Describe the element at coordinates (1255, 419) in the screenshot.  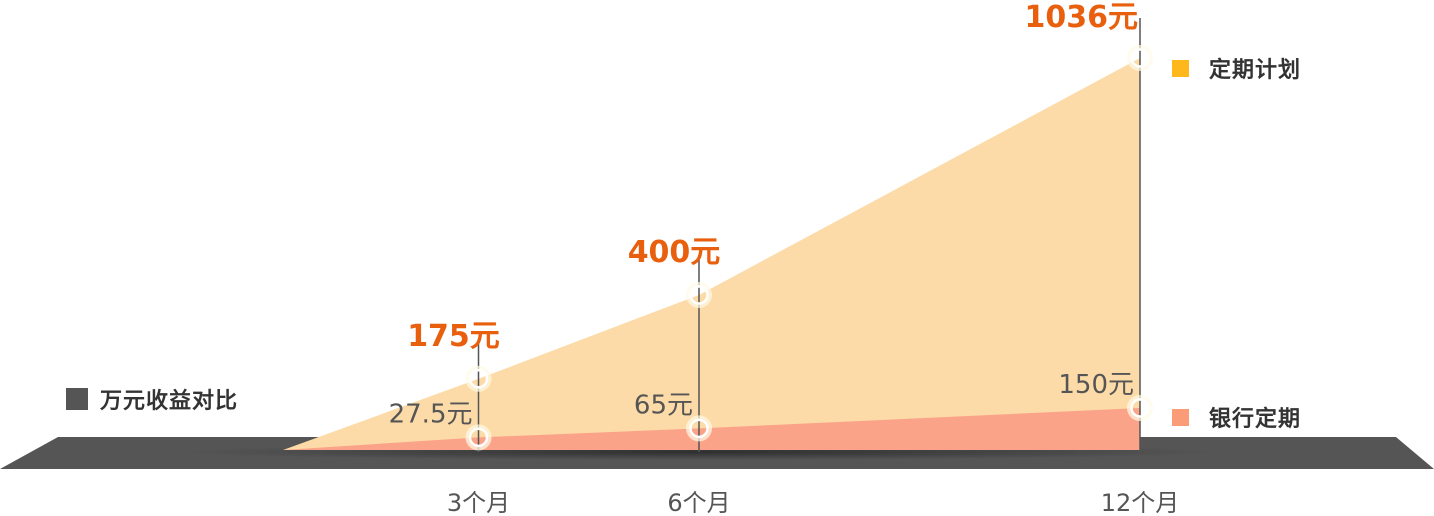
I see `legend-label-bank: 银行定期` at that location.